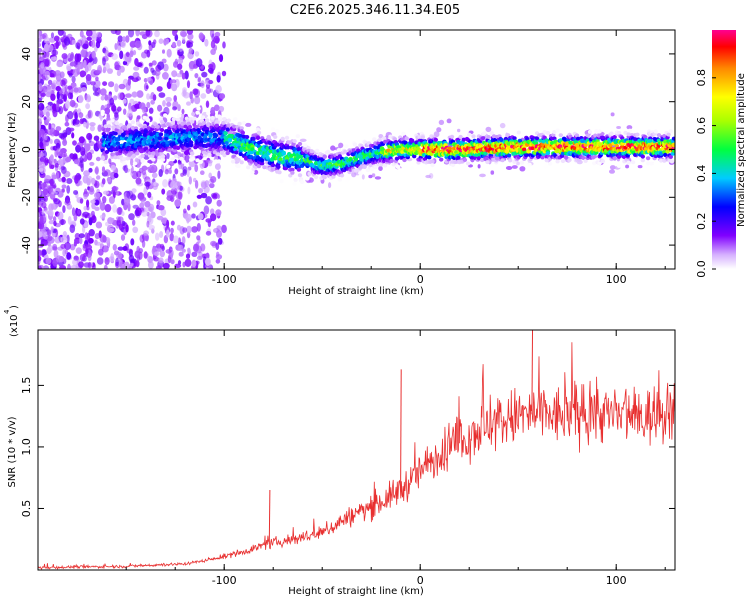  Describe the element at coordinates (356, 291) in the screenshot. I see `top-x-axis-label: Height of straight line (km)` at that location.